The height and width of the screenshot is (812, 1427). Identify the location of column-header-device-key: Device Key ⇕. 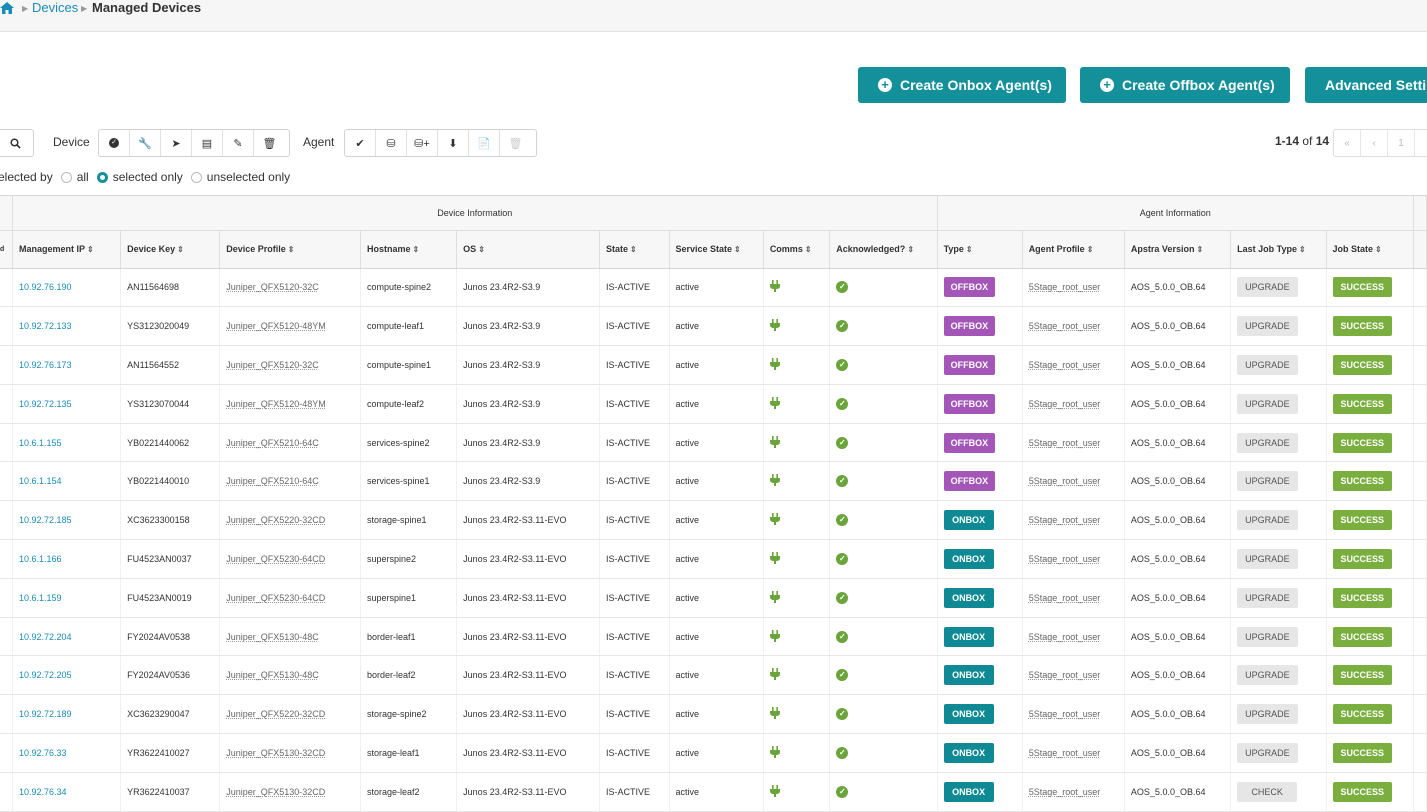
(170, 249).